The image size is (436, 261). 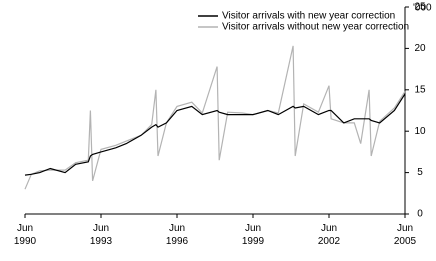 What do you see at coordinates (253, 235) in the screenshot?
I see `x-tick-label: Jun 1999` at bounding box center [253, 235].